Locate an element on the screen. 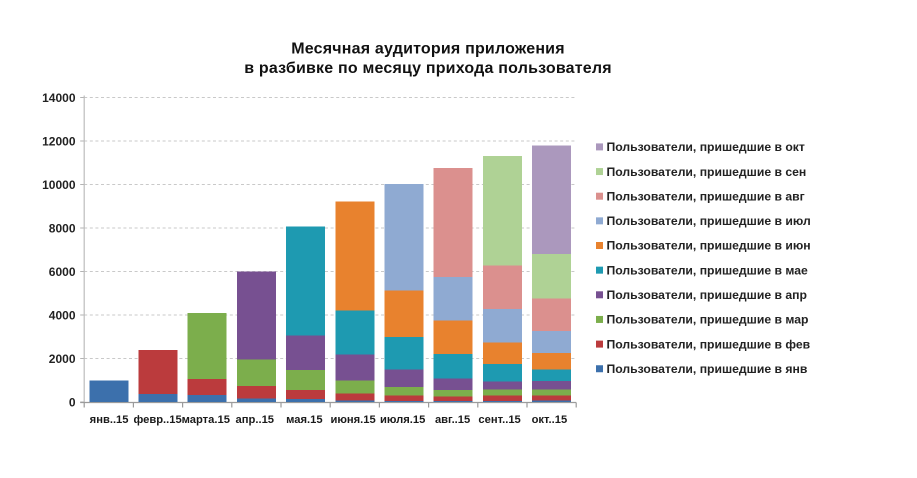 This screenshot has width=917, height=478. svg-text: февр..15 is located at coordinates (157, 420).